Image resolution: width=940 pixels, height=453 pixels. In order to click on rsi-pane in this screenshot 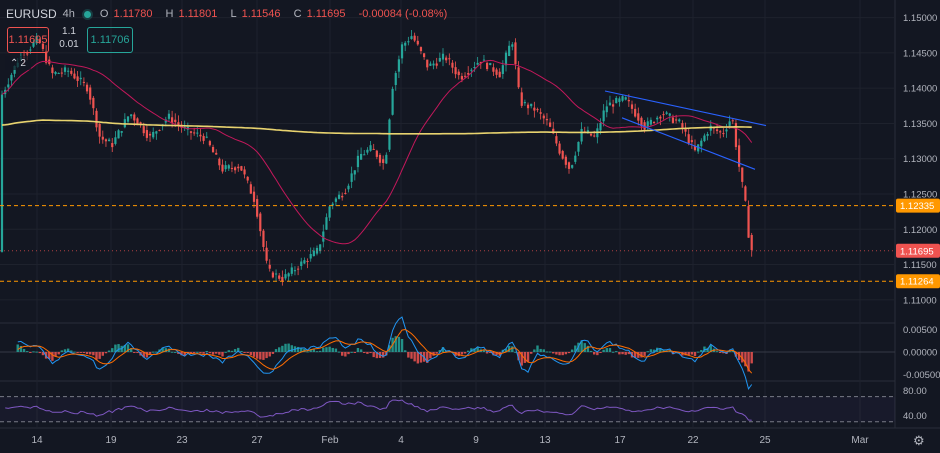, I will do `click(447, 409)`.